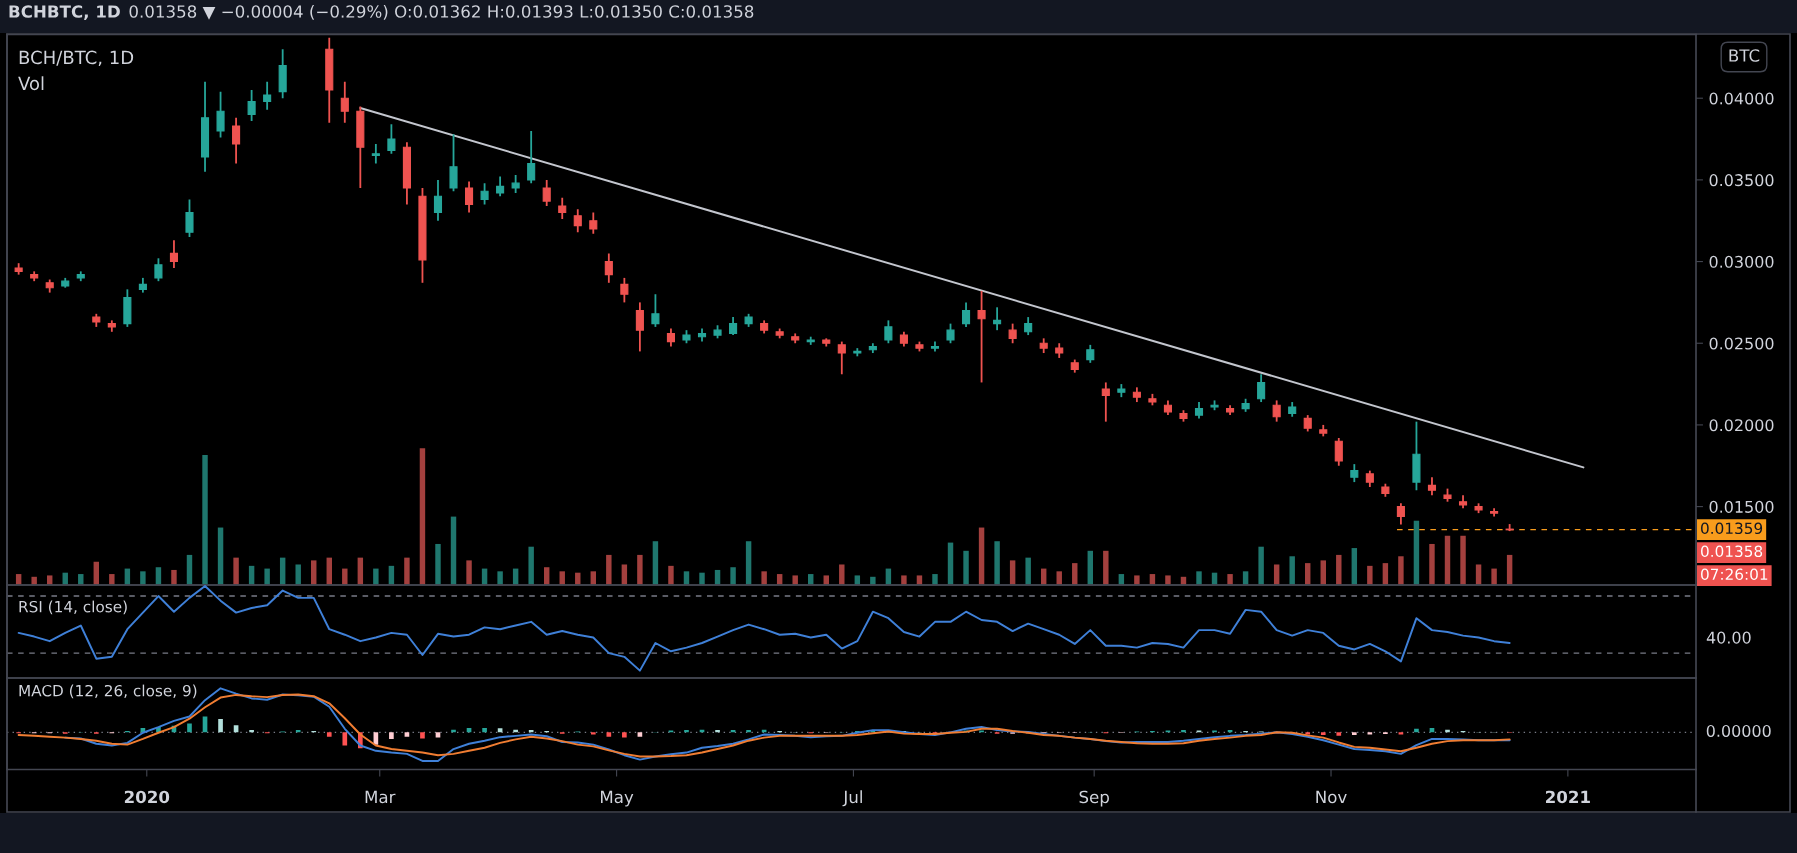  I want to click on chart-subtitle: 0.01358 ▼ −0.00004 (−0.29%) O:0.01362 H:0.01393 L:0.01350 C:0.01358, so click(441, 12).